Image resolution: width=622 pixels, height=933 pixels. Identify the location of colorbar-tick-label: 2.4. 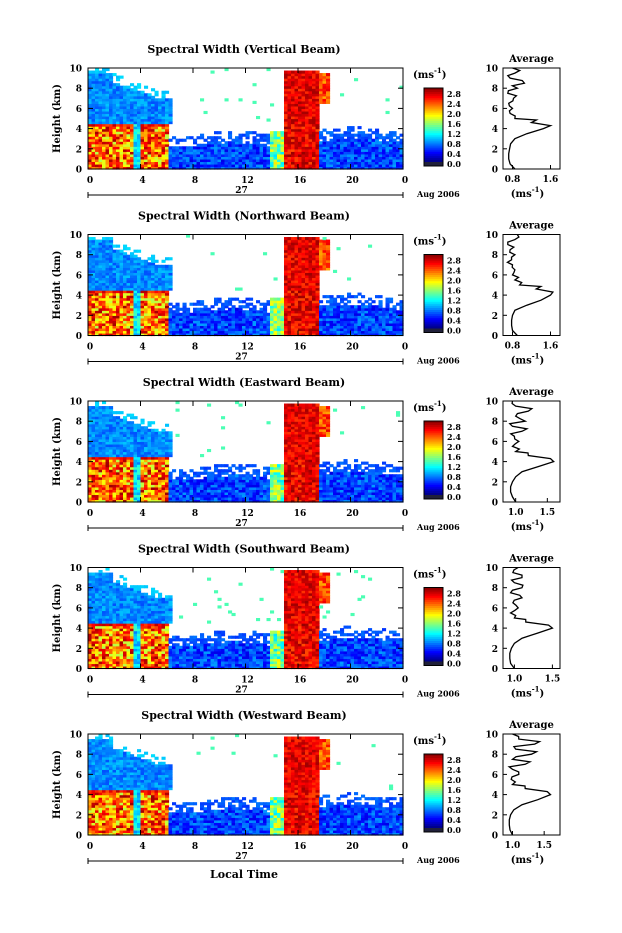
(454, 271).